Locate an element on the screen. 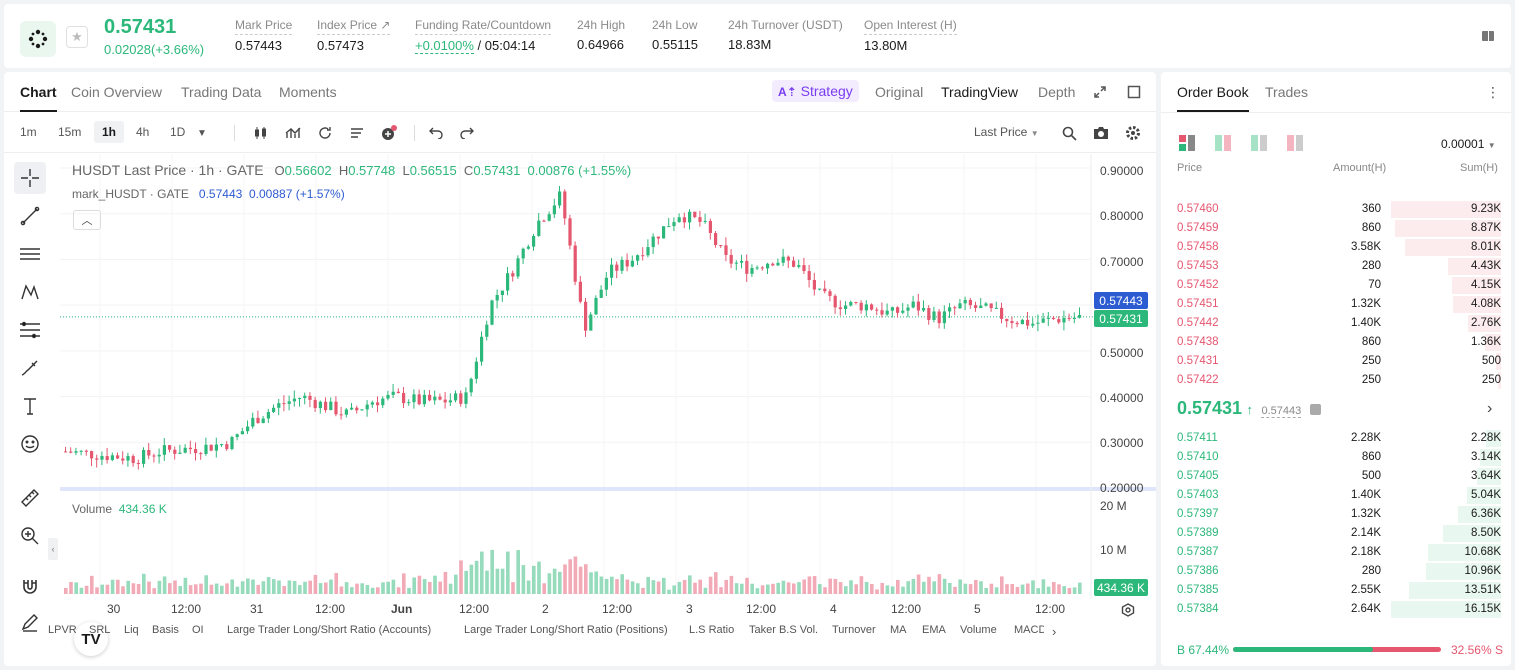 Image resolution: width=1515 pixels, height=670 pixels. chart-settings-icon is located at coordinates (1128, 610).